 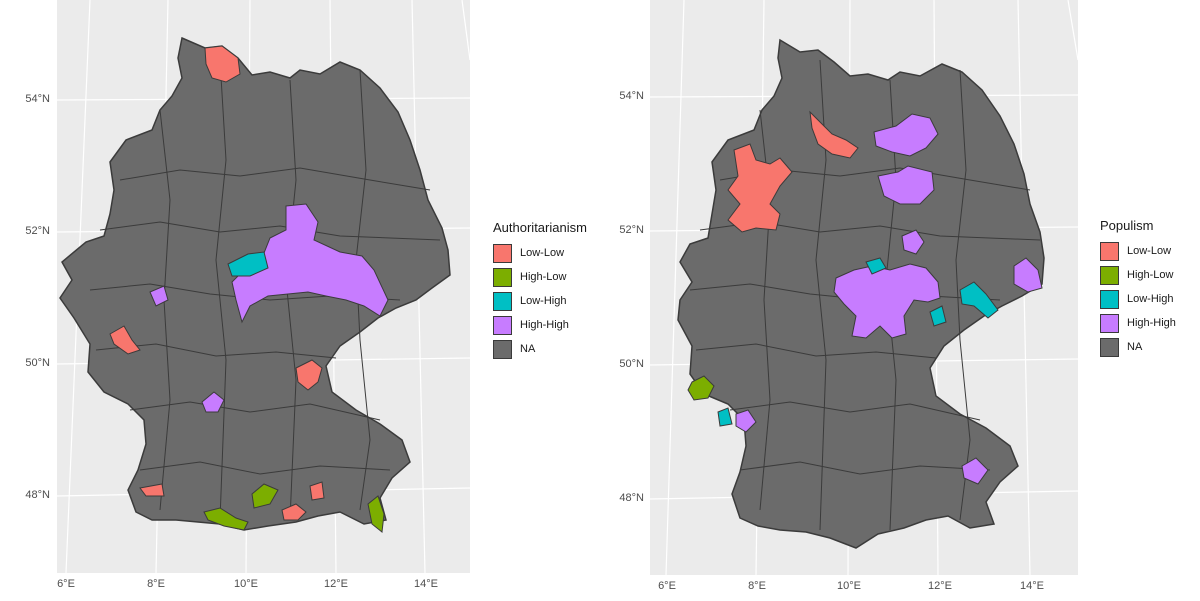 What do you see at coordinates (317, 491) in the screenshot?
I see `region-munich-east` at bounding box center [317, 491].